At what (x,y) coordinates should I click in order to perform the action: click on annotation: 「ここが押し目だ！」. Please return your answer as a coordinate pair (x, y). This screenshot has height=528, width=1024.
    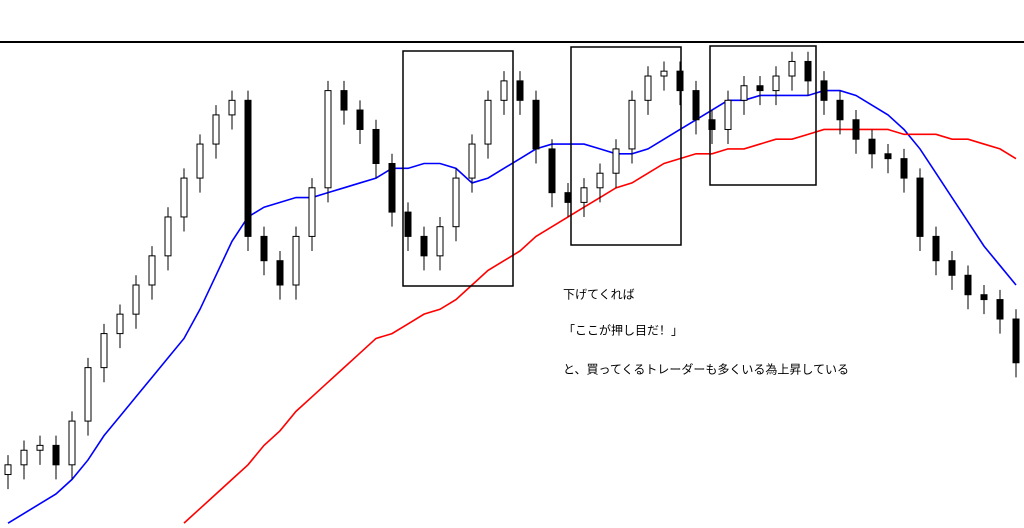
    Looking at the image, I should click on (623, 330).